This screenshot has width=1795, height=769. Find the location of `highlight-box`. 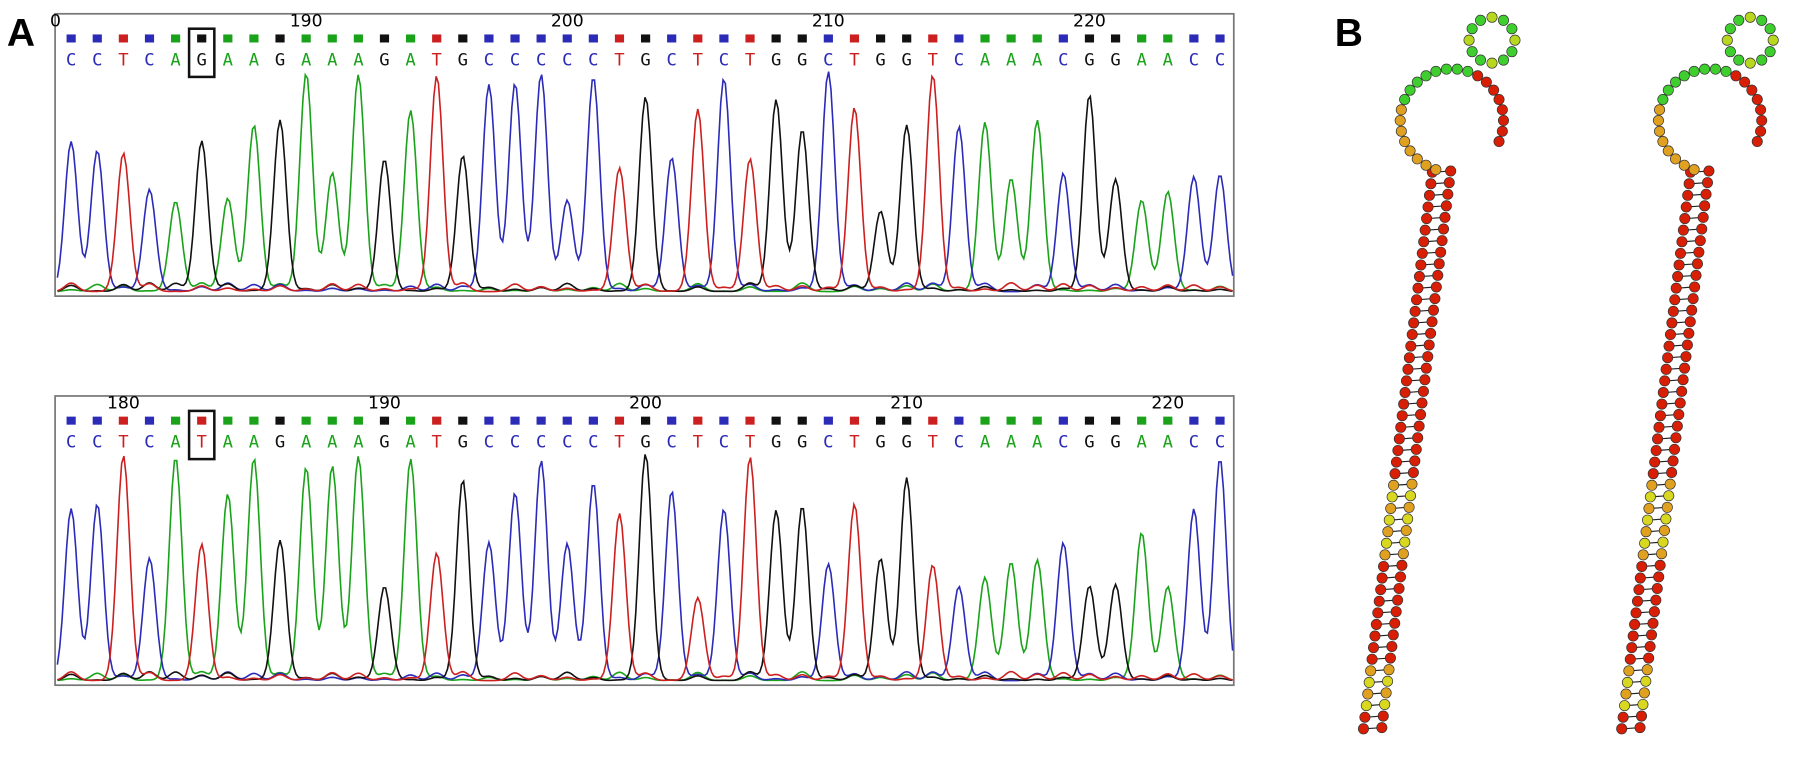

highlight-box is located at coordinates (201, 435).